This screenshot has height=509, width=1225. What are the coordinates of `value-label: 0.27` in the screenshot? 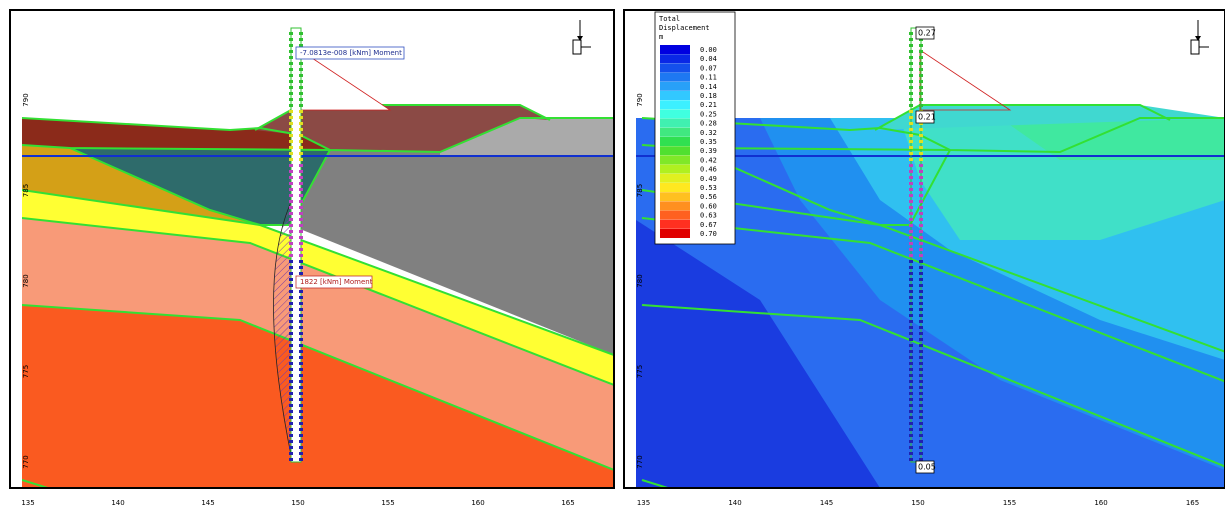 It's located at (927, 33).